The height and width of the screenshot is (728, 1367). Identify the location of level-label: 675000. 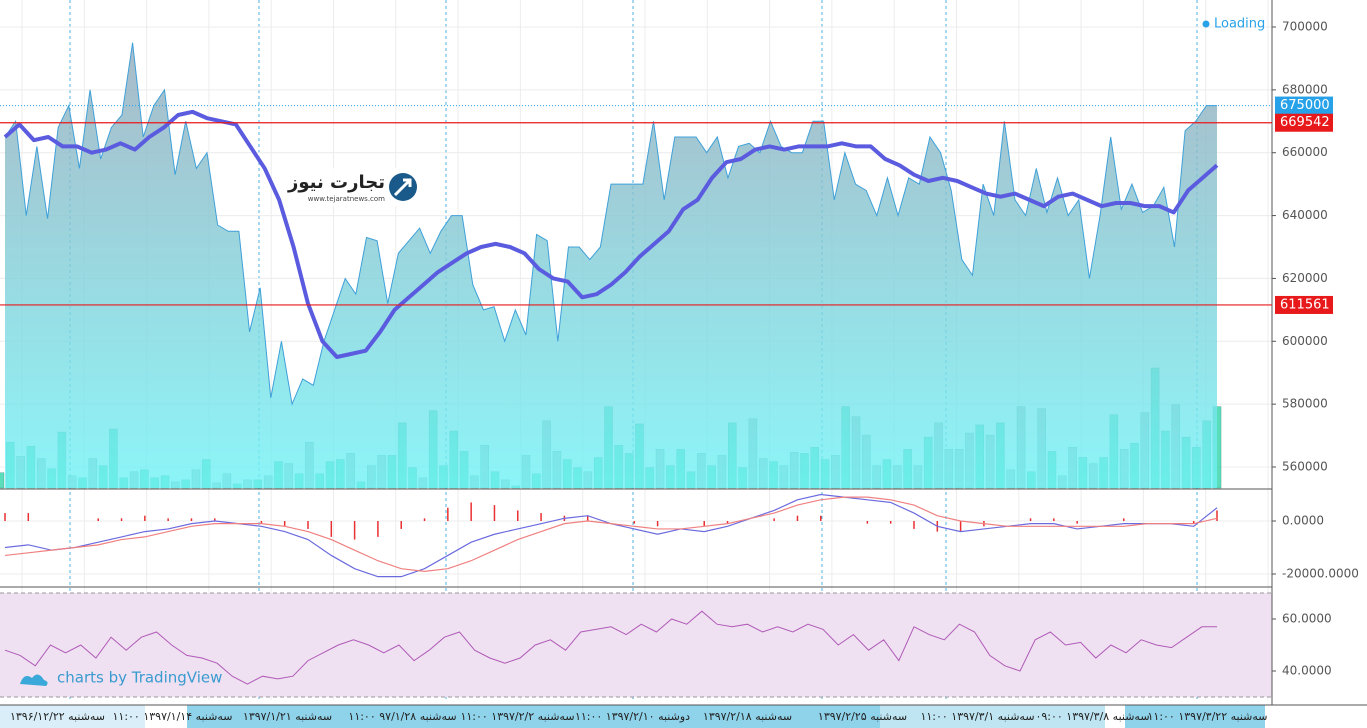
(1305, 105).